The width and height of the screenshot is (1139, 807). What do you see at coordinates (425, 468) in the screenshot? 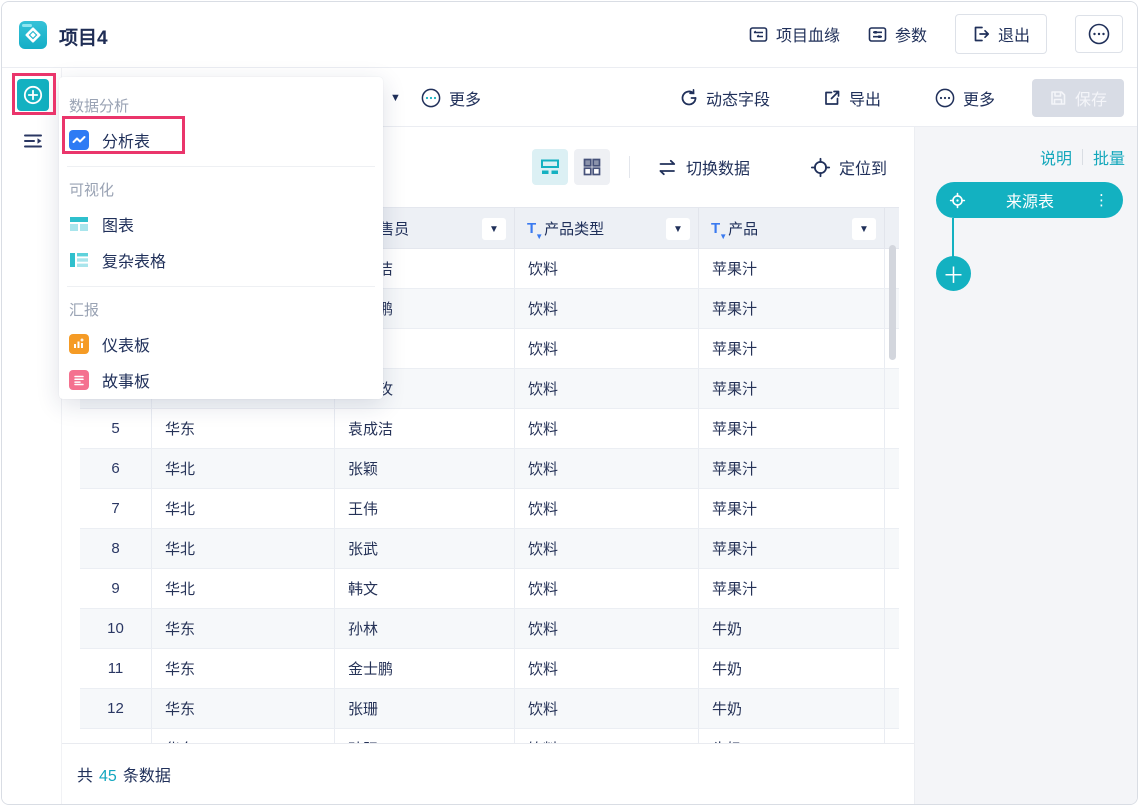
I see `cell-sales: 张颖` at bounding box center [425, 468].